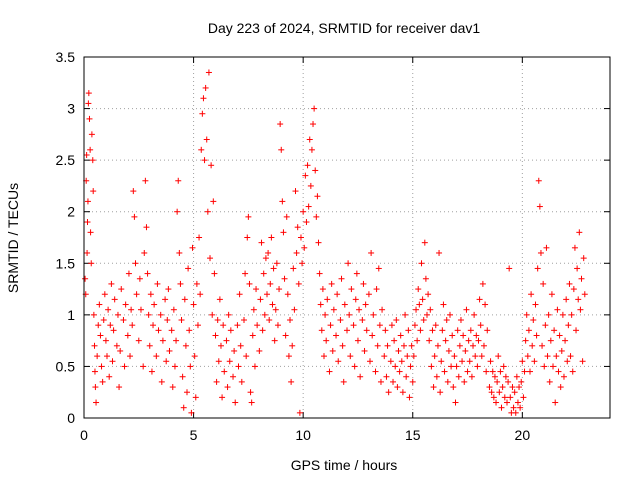  I want to click on y-axis-label: SRMTID / TECUs, so click(13, 238).